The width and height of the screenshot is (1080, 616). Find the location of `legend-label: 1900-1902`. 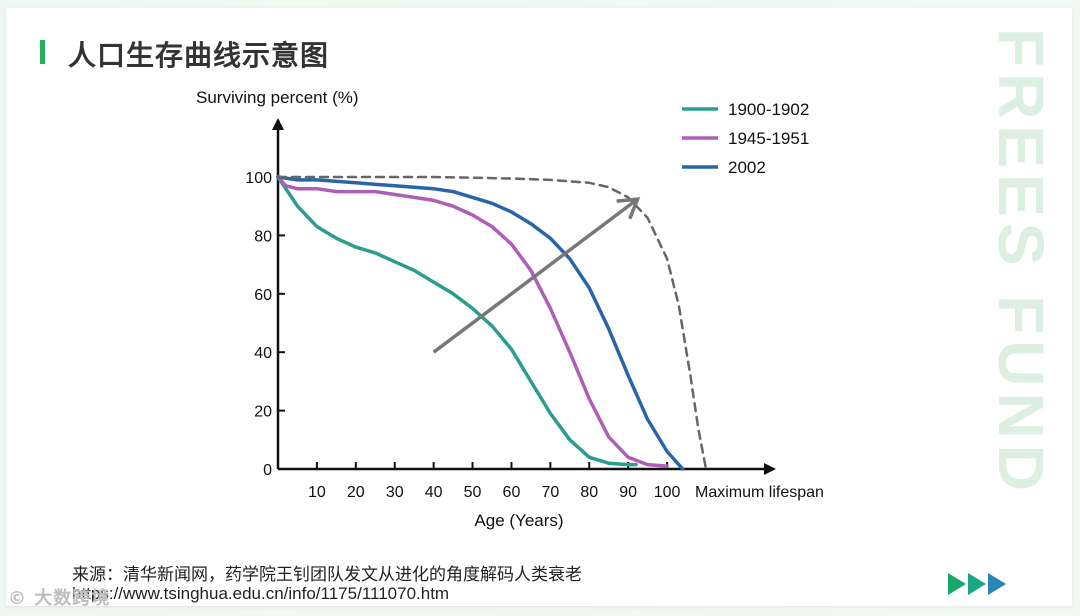

legend-label: 1900-1902 is located at coordinates (768, 109).